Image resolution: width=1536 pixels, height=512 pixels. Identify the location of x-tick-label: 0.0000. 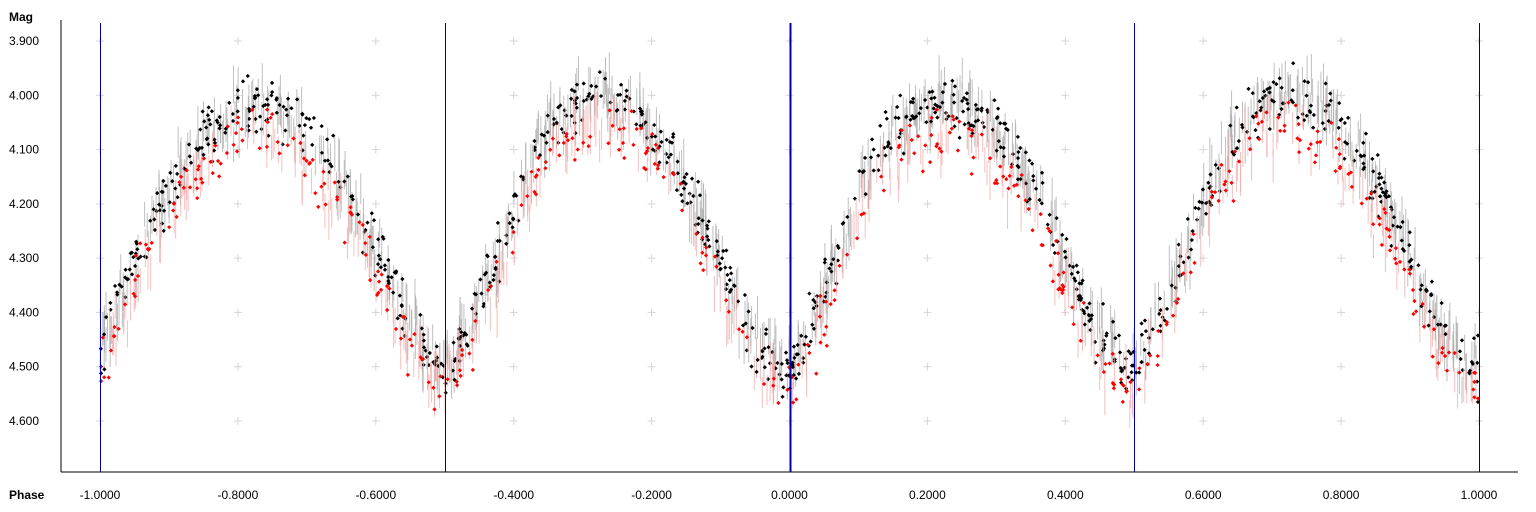
(789, 495).